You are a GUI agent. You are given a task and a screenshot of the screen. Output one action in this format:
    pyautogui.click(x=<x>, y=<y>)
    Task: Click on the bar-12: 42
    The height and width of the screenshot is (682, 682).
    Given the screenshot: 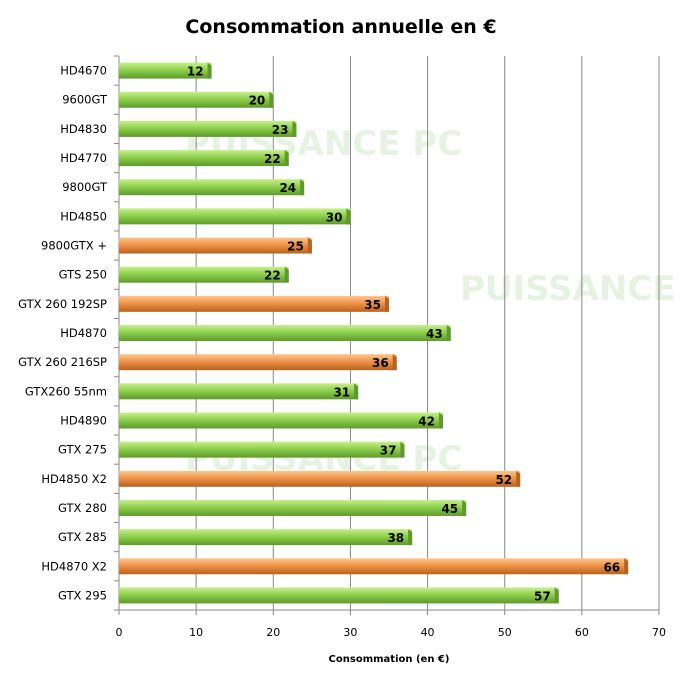 What is the action you would take?
    pyautogui.click(x=281, y=420)
    